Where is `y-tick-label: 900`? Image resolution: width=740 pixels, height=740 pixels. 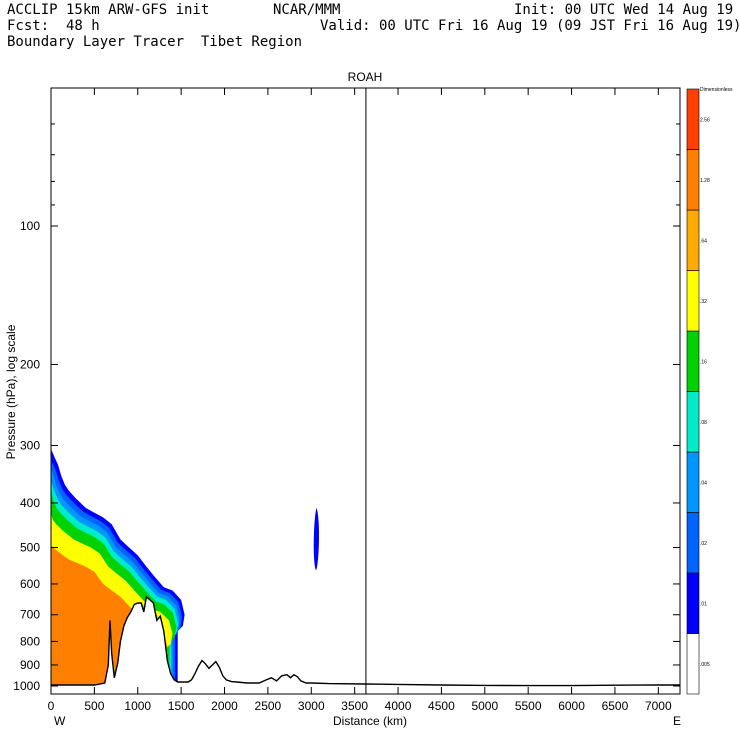
y-tick-label: 900 is located at coordinates (30, 665).